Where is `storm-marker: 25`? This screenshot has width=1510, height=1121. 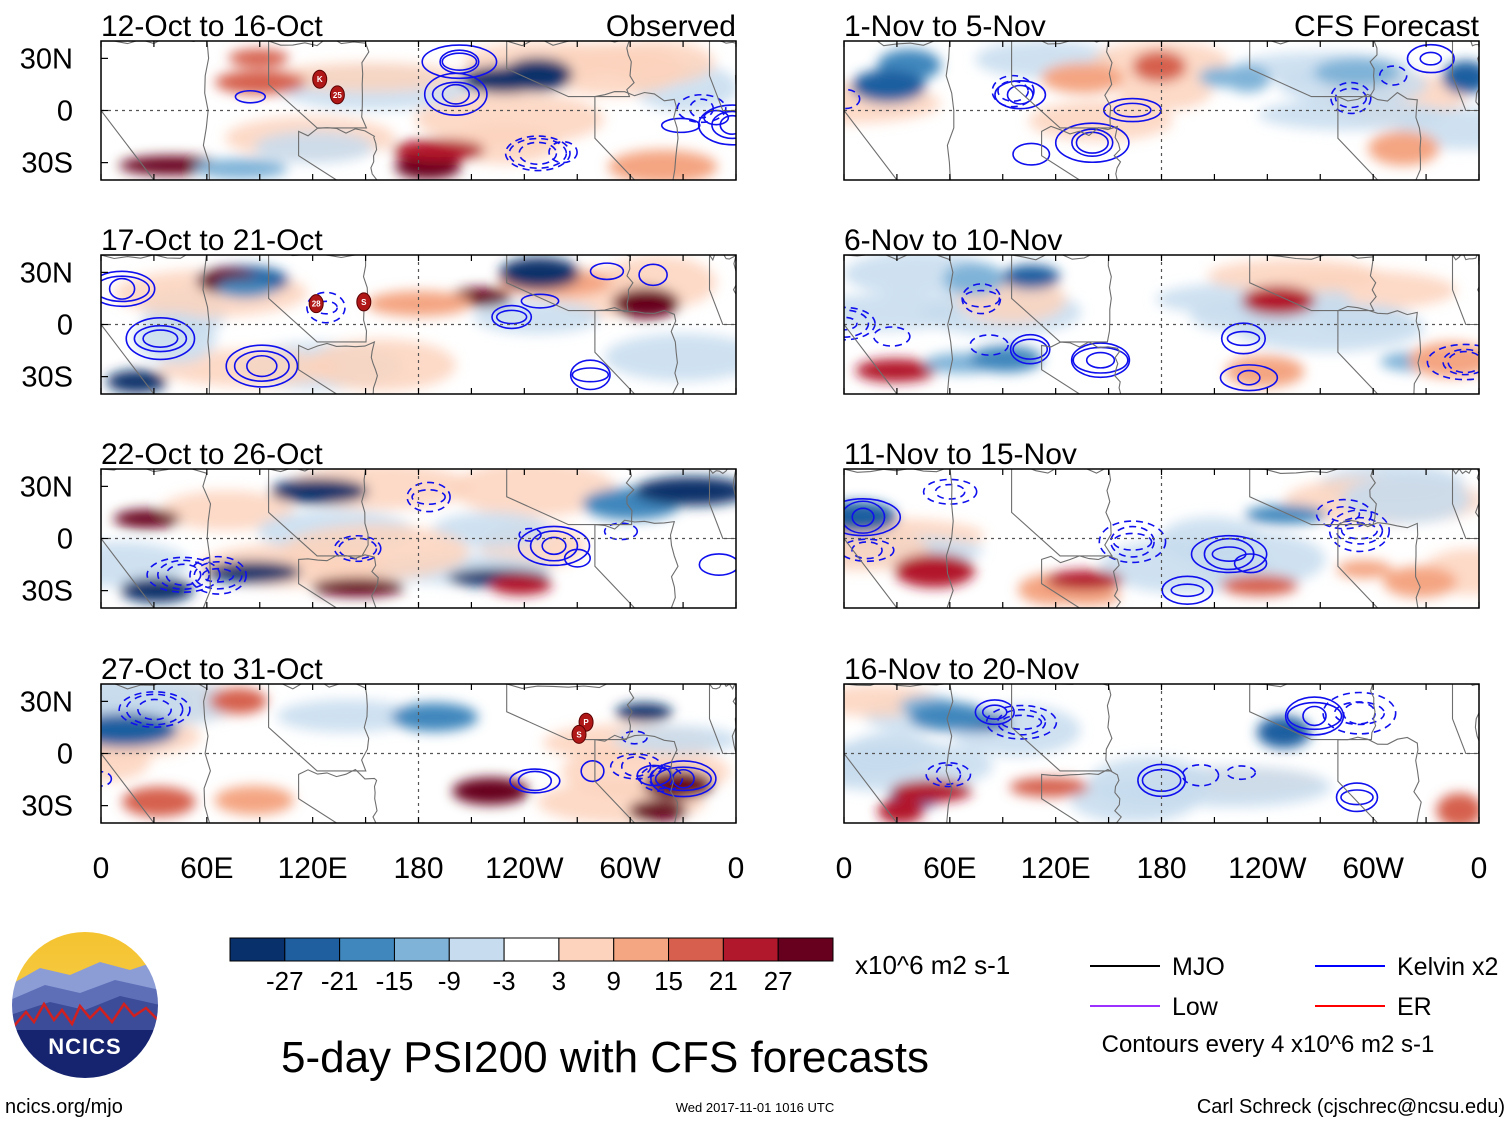
storm-marker: 25 is located at coordinates (337, 95).